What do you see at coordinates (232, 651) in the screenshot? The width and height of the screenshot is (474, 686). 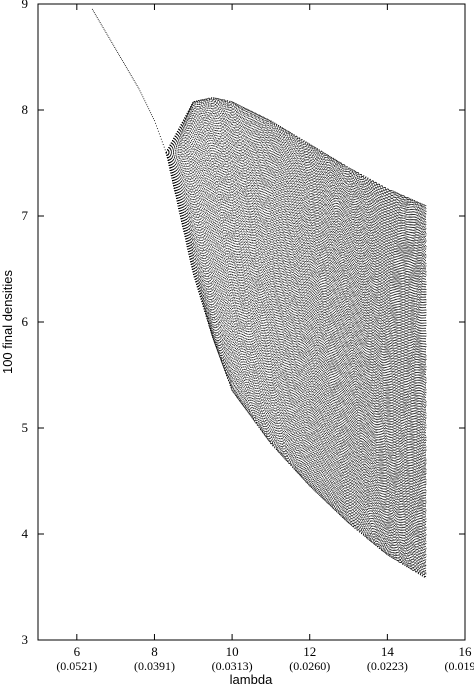 I see `x-tick-label: 10` at bounding box center [232, 651].